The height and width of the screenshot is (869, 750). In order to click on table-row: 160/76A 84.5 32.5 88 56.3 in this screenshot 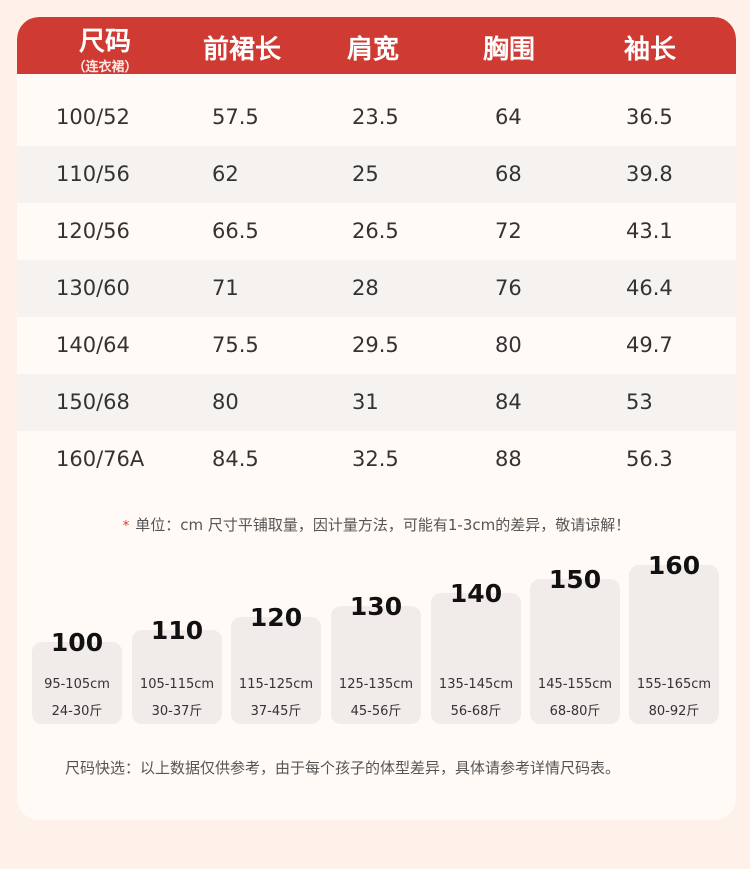, I will do `click(376, 459)`.